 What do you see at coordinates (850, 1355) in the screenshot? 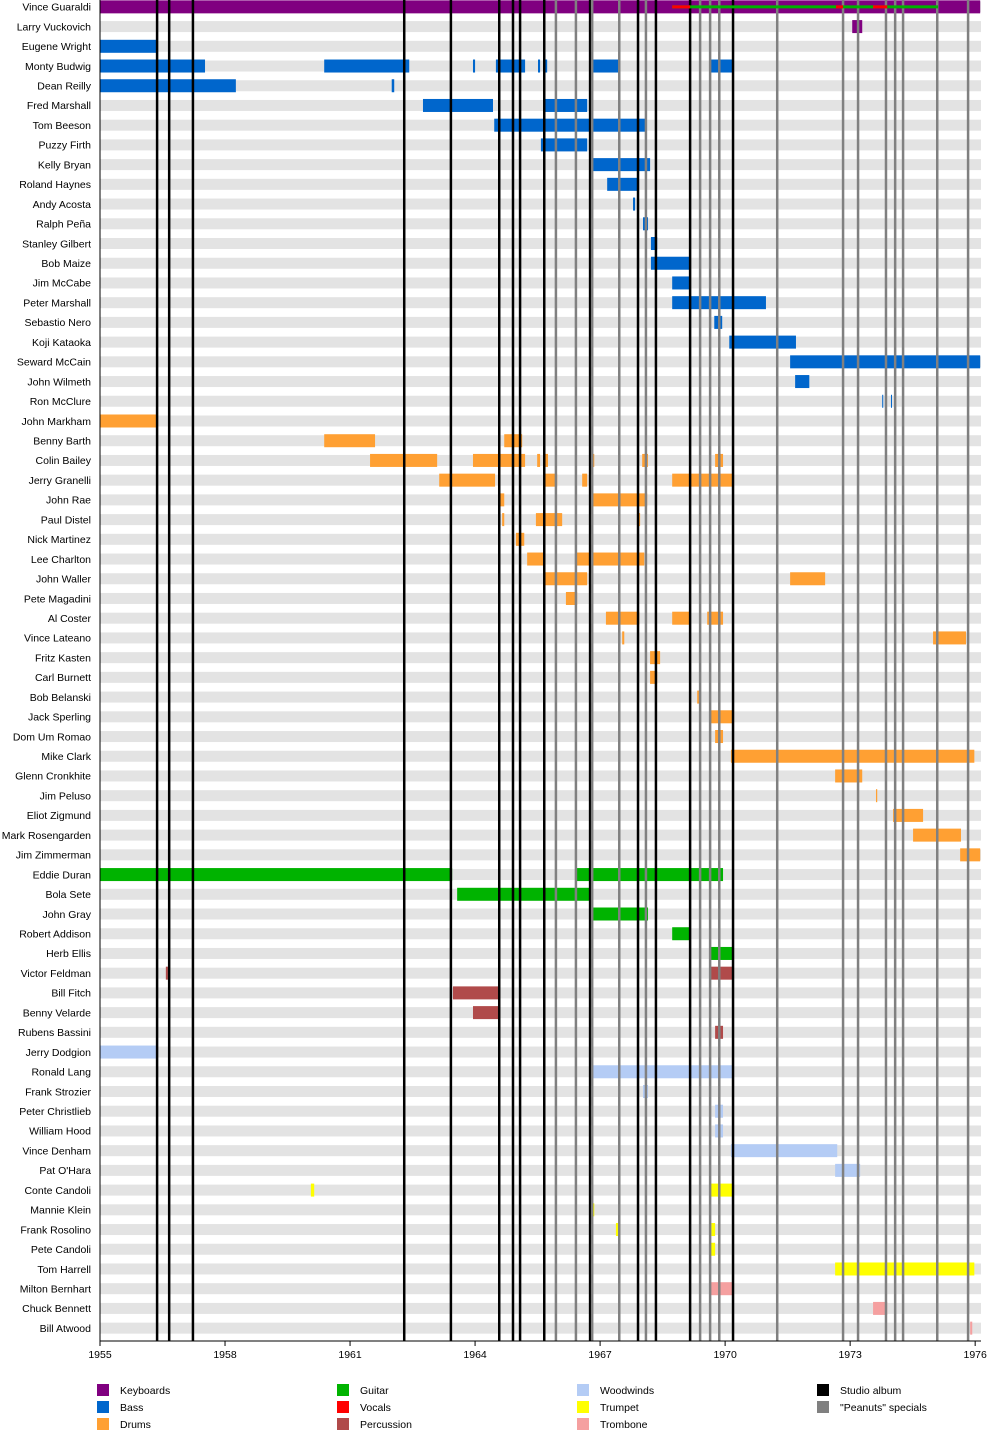
I see `x-tick-label: 1973` at bounding box center [850, 1355].